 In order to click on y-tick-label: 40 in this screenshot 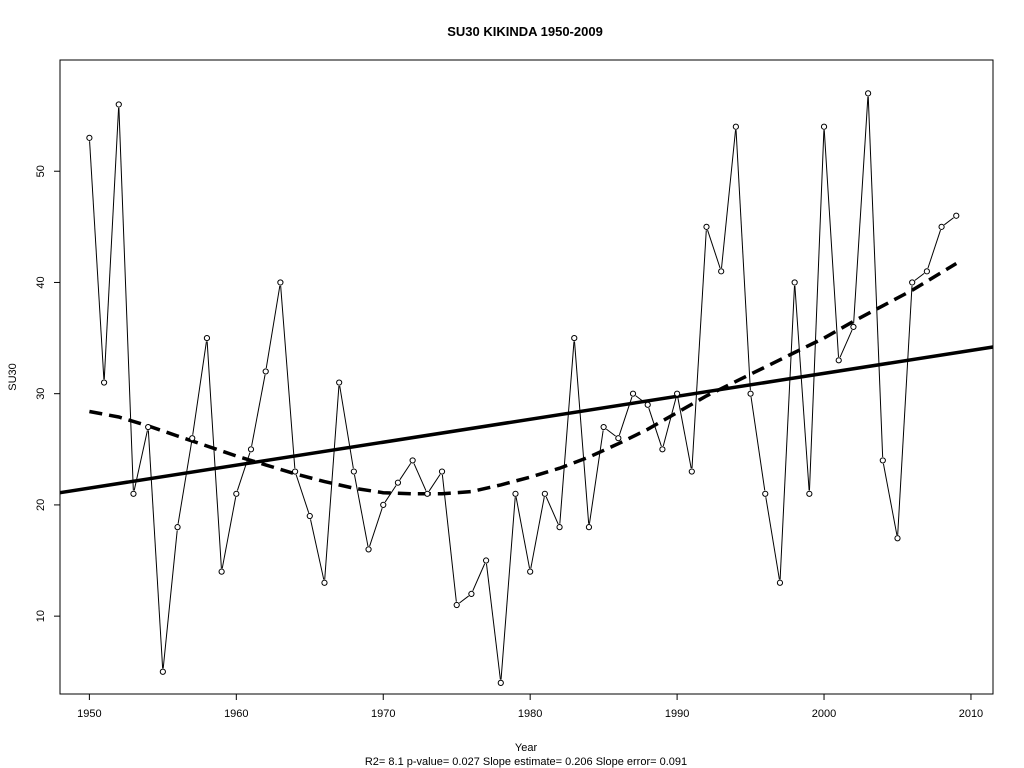, I will do `click(41, 282)`.